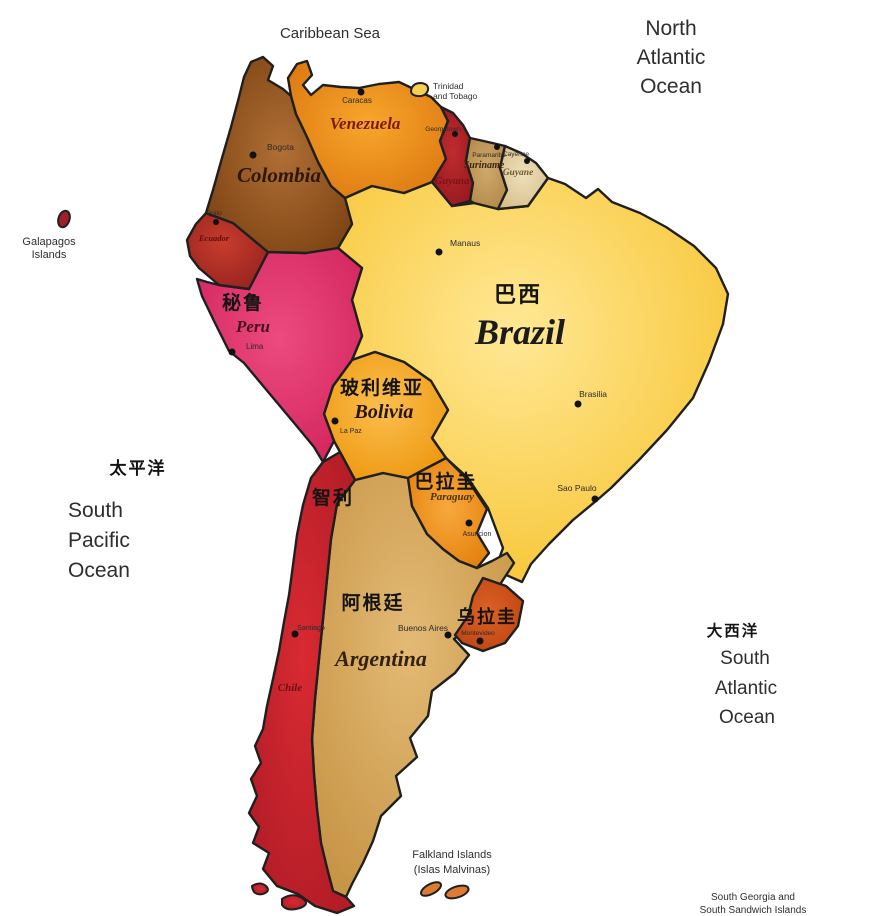 The image size is (871, 916). What do you see at coordinates (420, 90) in the screenshot?
I see `trinidad-island` at bounding box center [420, 90].